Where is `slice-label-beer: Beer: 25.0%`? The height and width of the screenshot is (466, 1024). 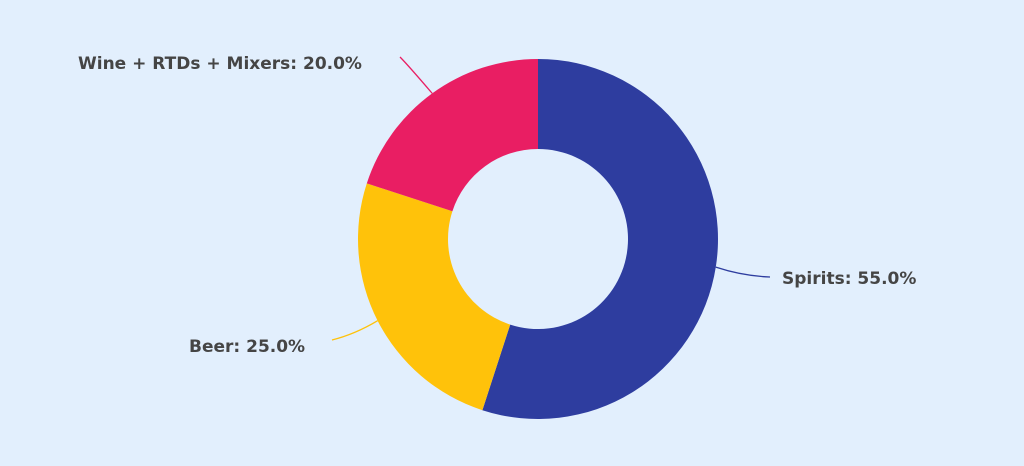
slice-label-beer: Beer: 25.0% is located at coordinates (247, 347).